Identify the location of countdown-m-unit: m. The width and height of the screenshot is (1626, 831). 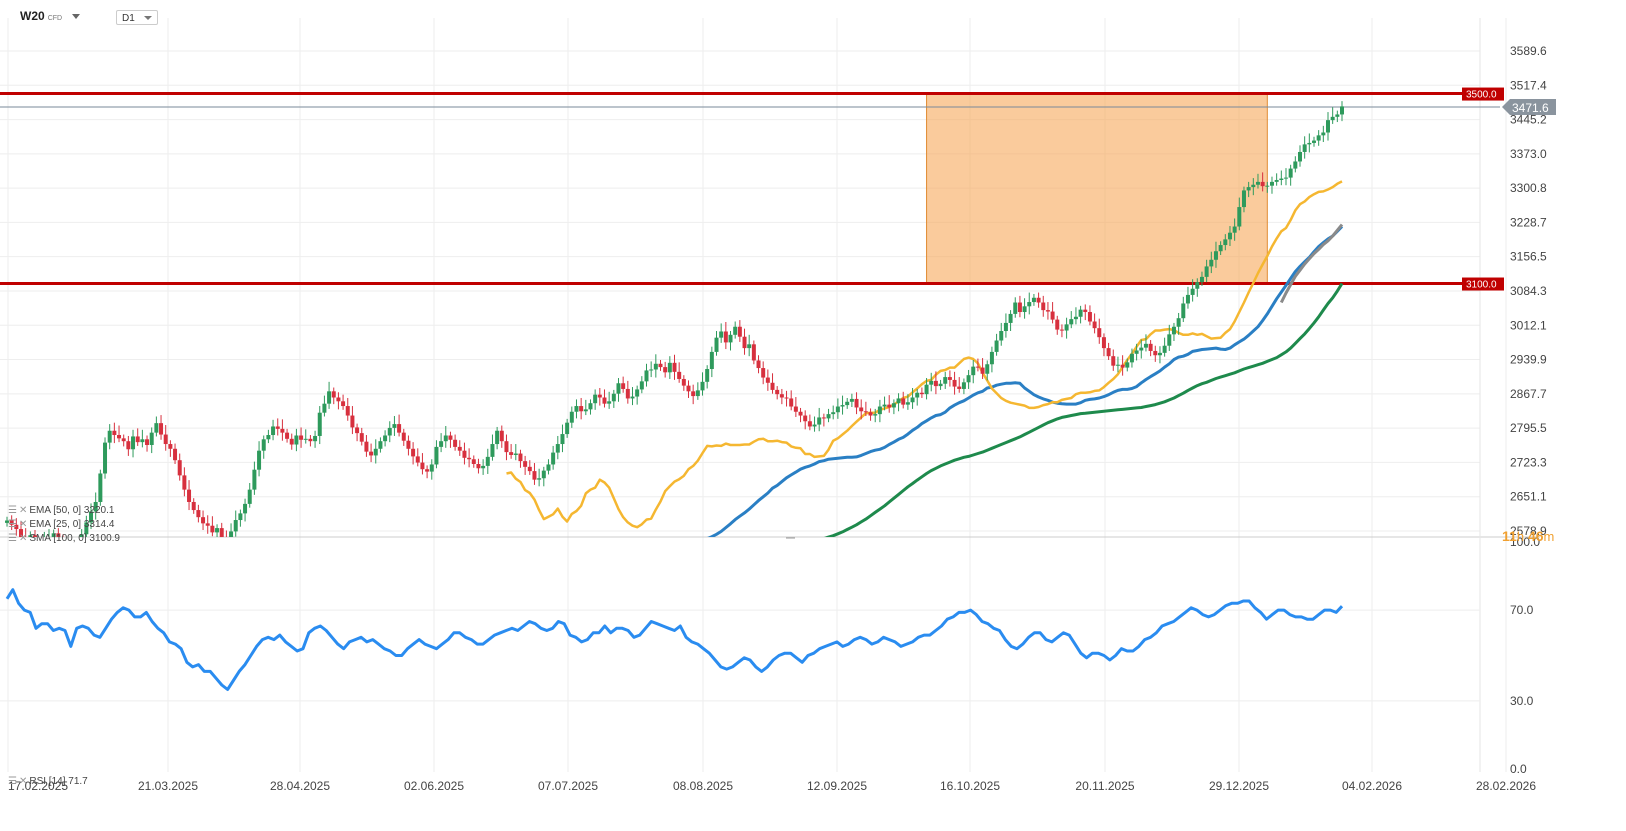
(1549, 536).